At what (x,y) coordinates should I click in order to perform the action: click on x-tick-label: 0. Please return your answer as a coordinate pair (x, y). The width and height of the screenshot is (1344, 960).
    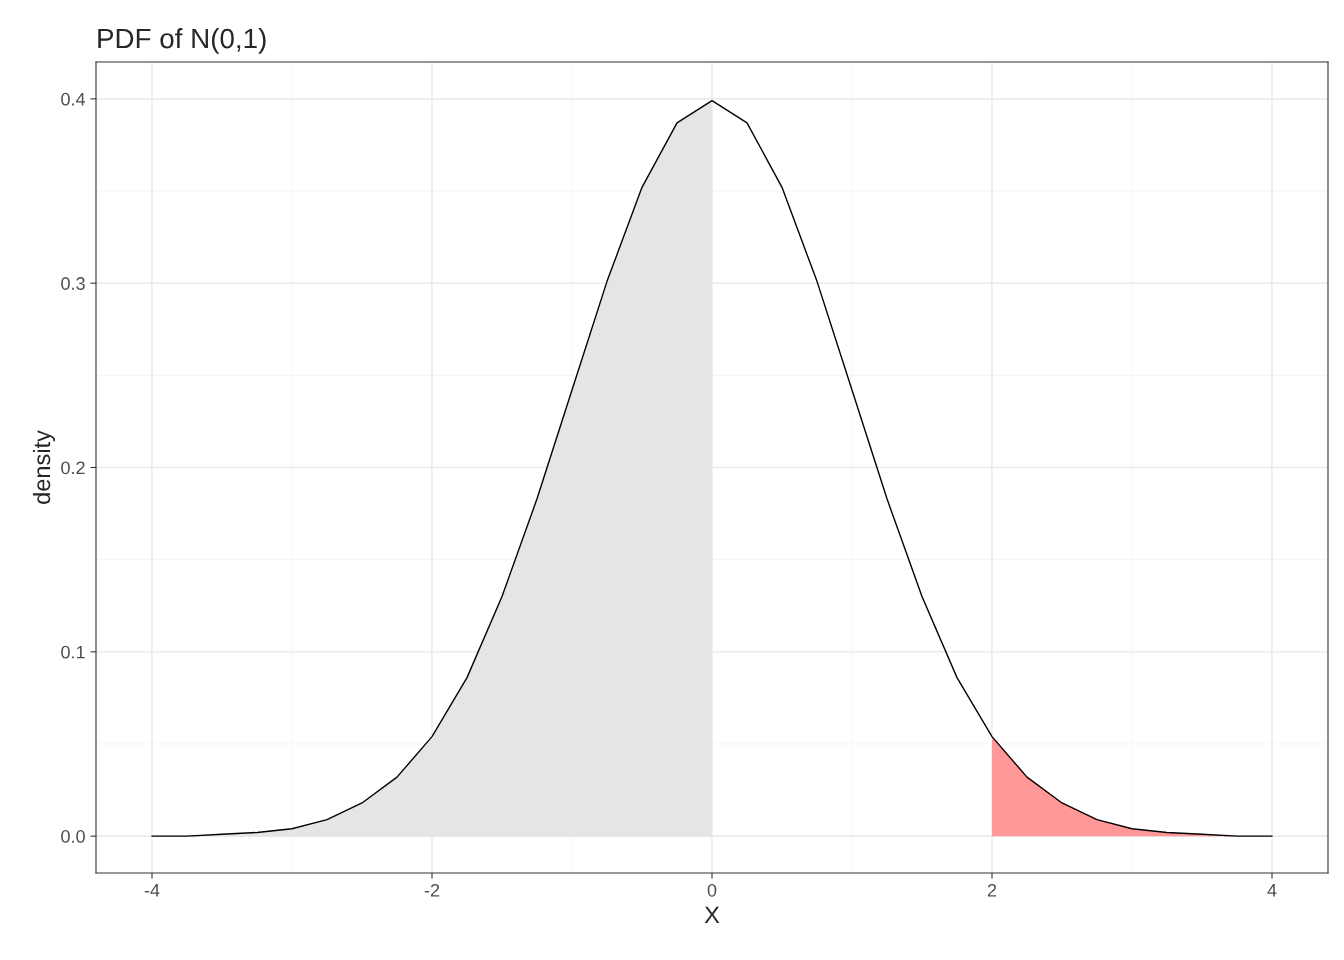
    Looking at the image, I should click on (712, 890).